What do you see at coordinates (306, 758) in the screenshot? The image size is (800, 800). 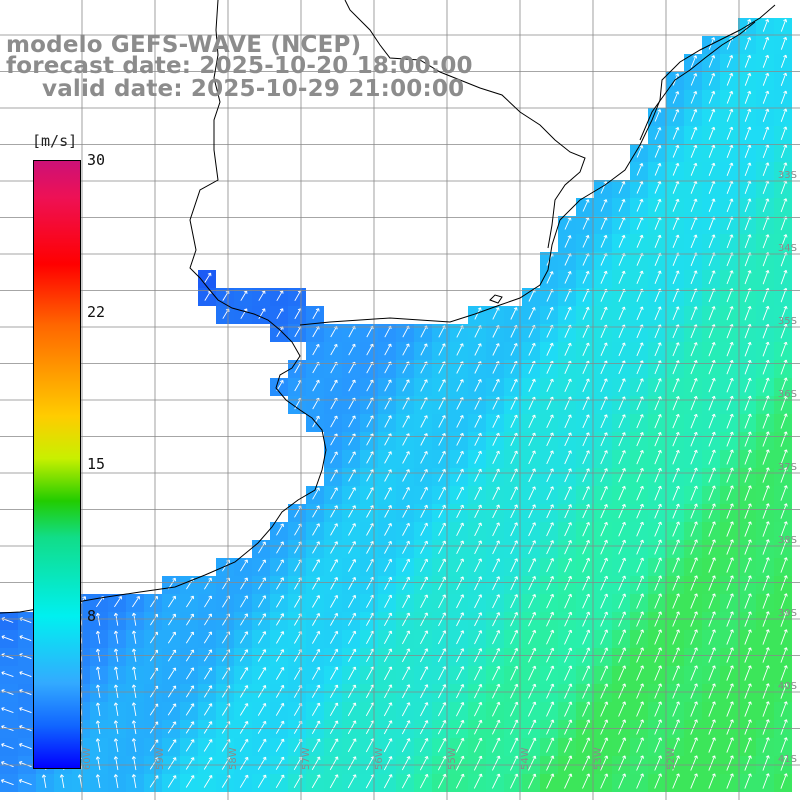 I see `lon-label: 57W` at bounding box center [306, 758].